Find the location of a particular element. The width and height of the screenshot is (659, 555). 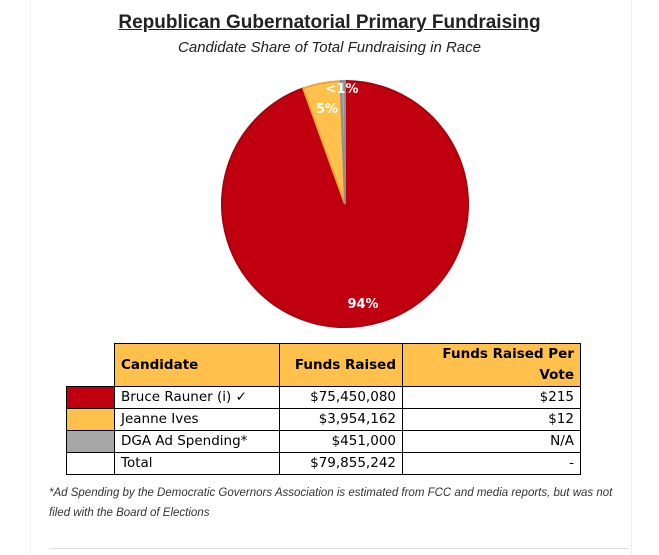

candidate-cell: Total is located at coordinates (197, 463).